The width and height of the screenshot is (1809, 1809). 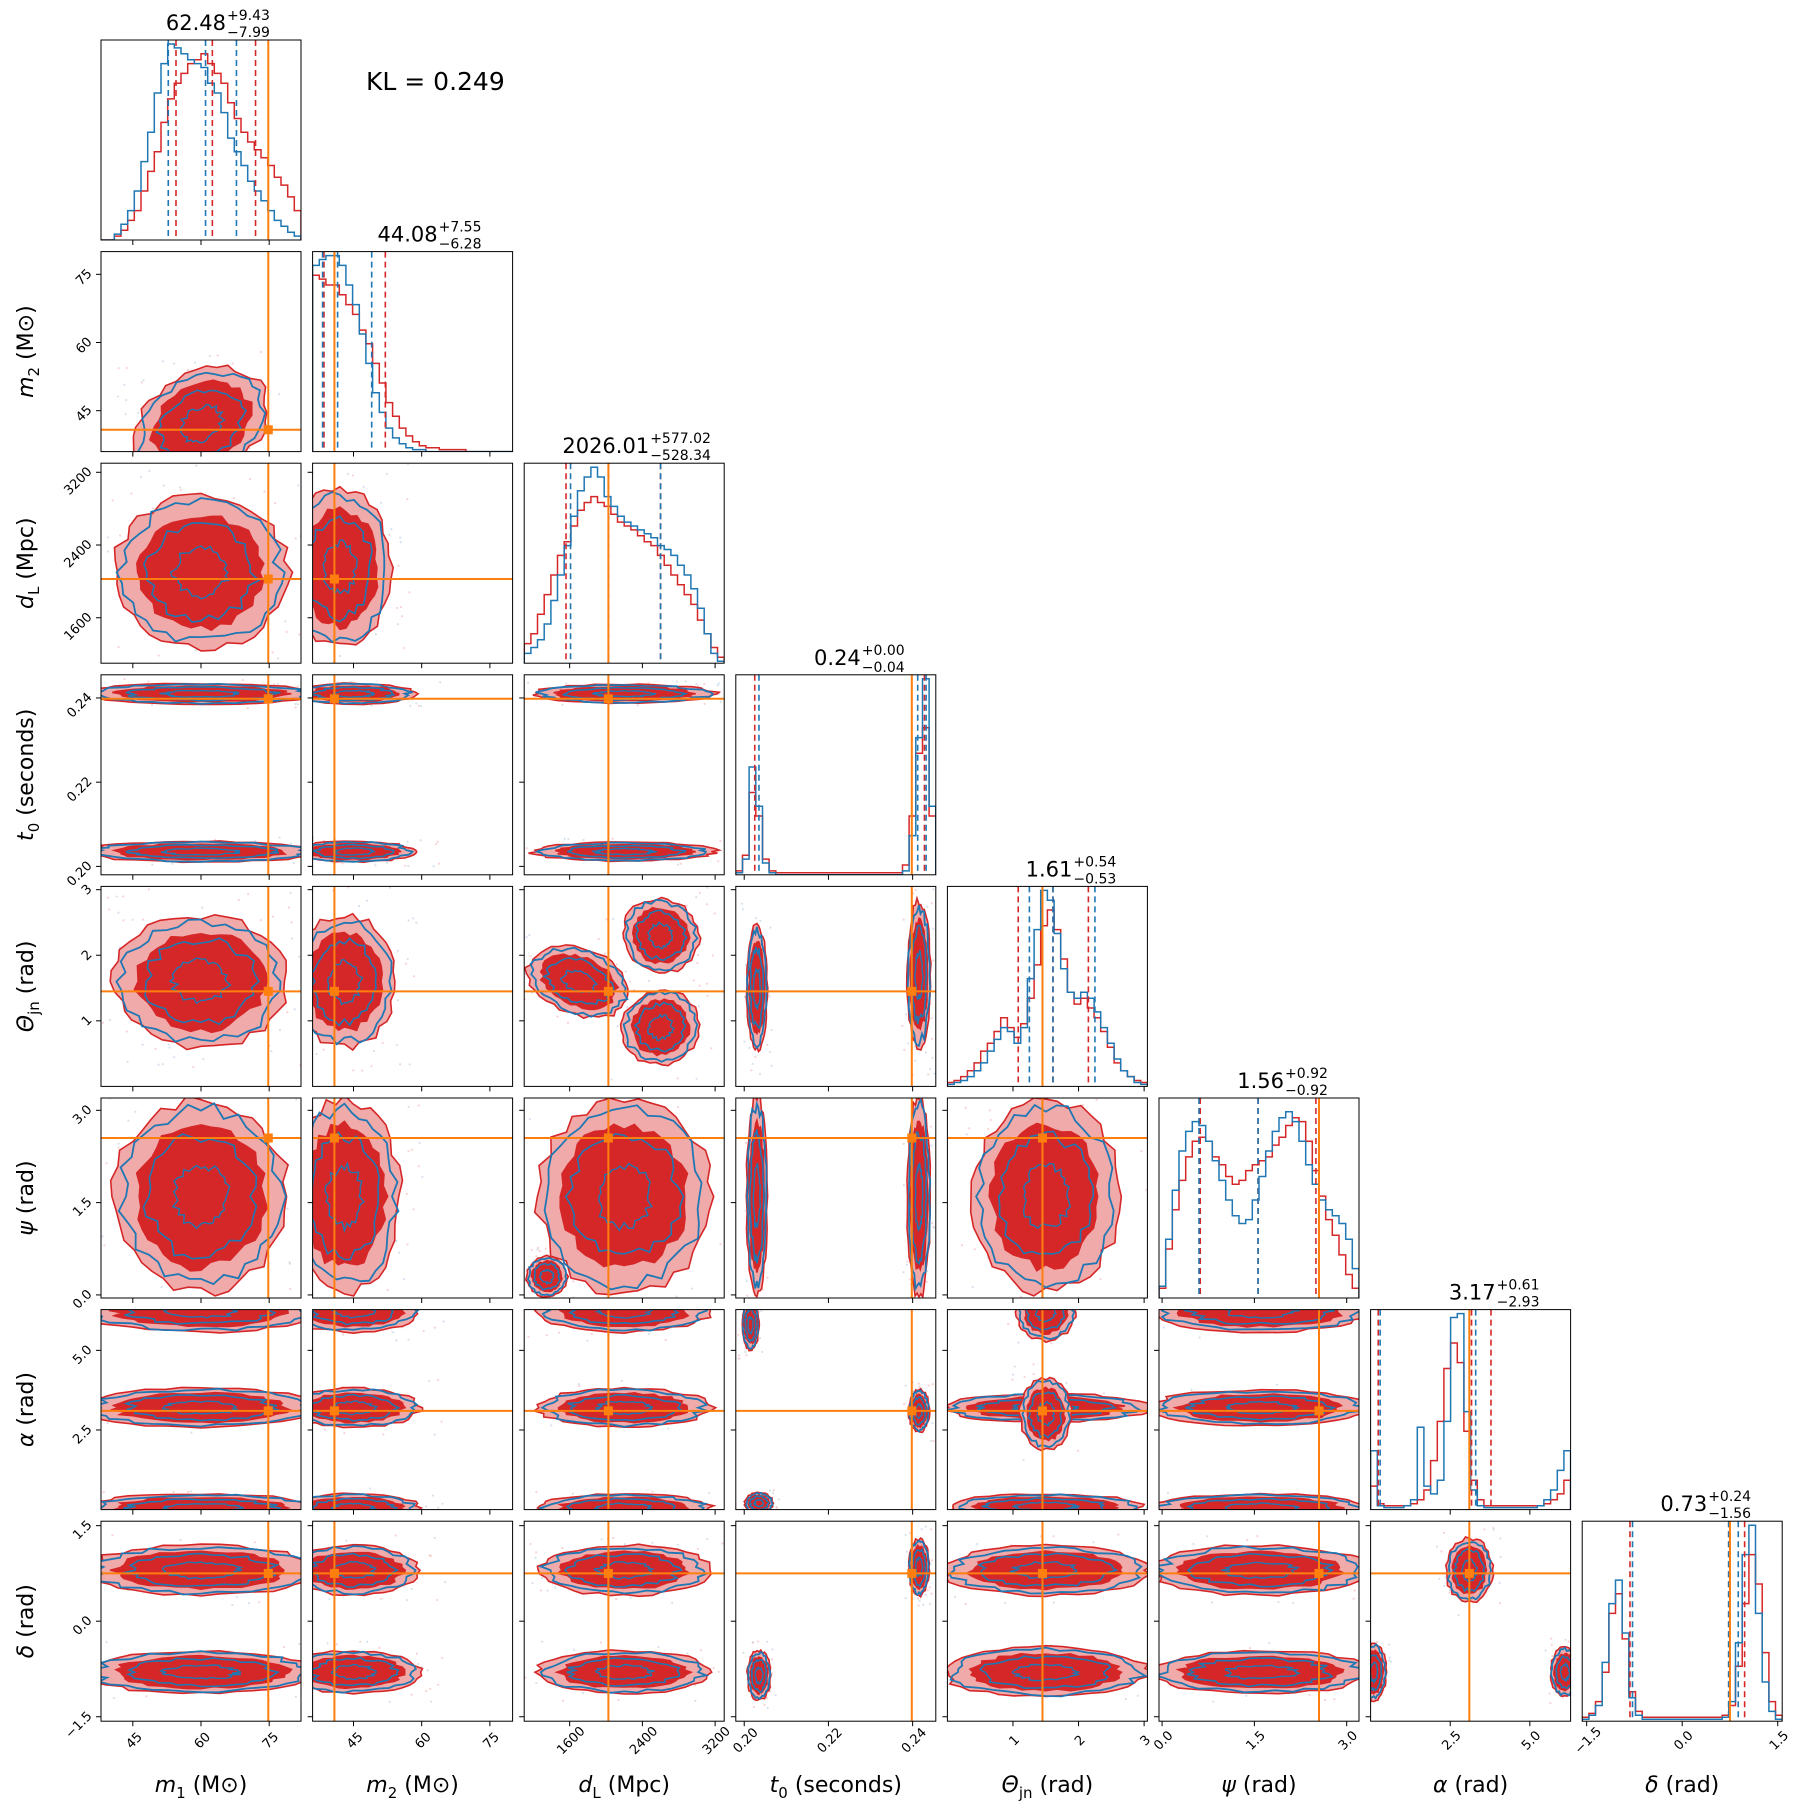 I want to click on x-tick-label: 1.5, so click(x=1256, y=1740).